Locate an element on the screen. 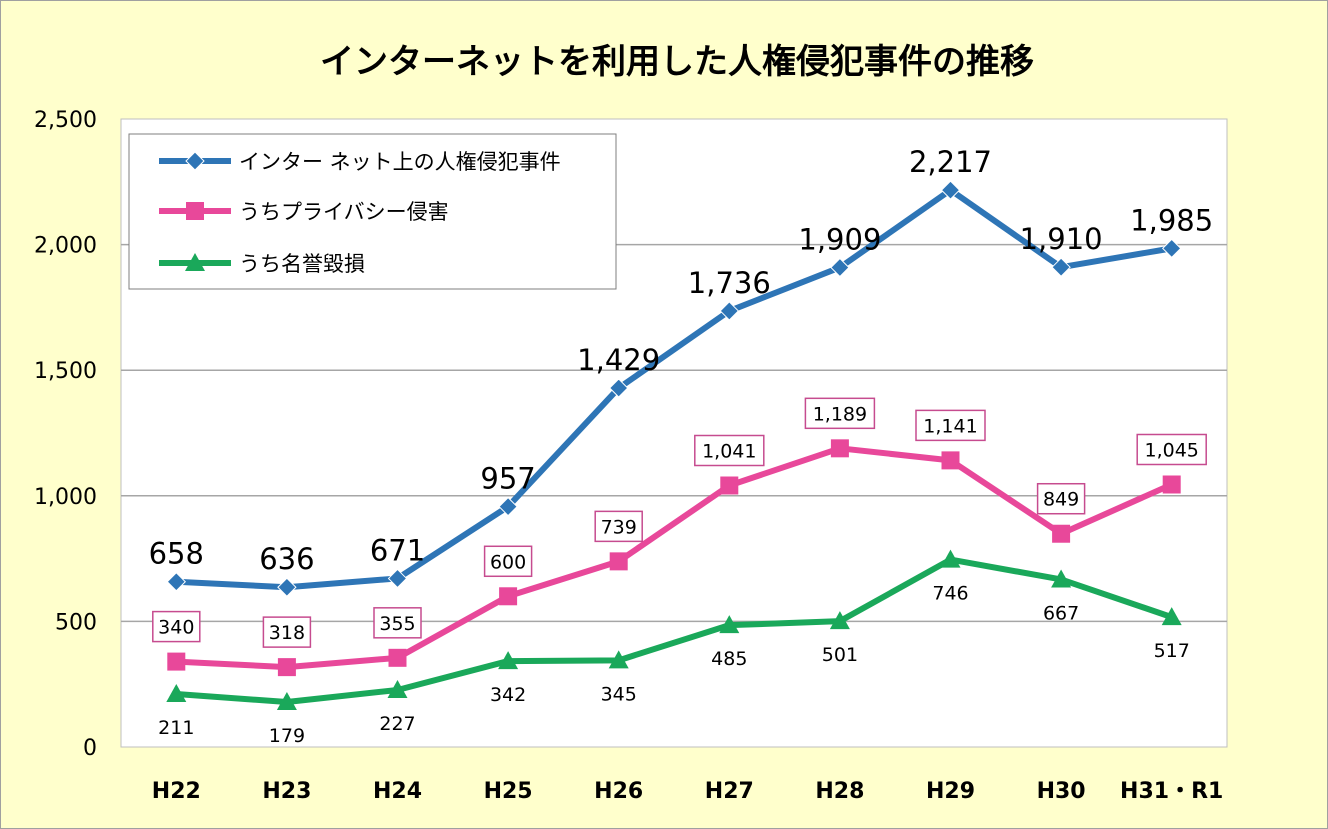  data-label-defamation: 179 is located at coordinates (287, 736).